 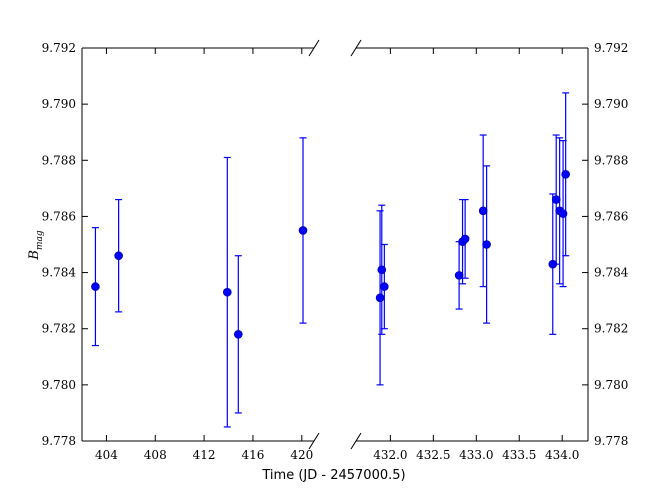 I want to click on y-tick-label-right: 9.778, so click(x=611, y=441).